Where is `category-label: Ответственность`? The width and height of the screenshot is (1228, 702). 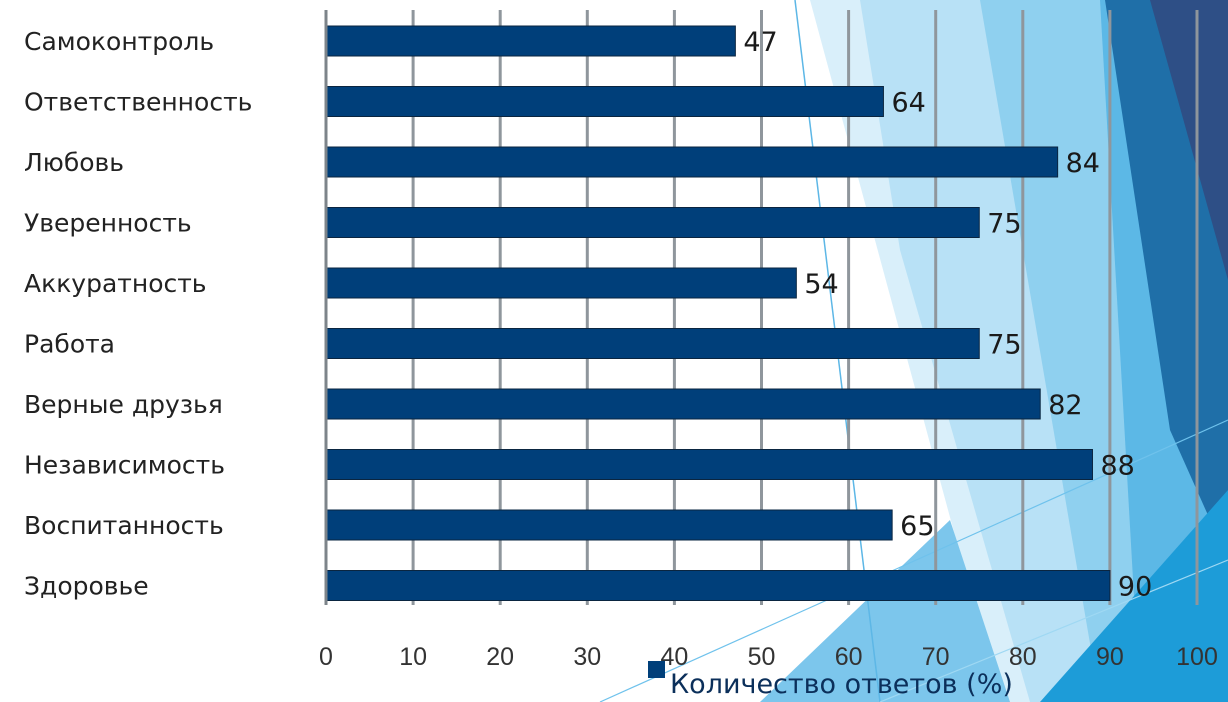 category-label: Ответственность is located at coordinates (138, 102).